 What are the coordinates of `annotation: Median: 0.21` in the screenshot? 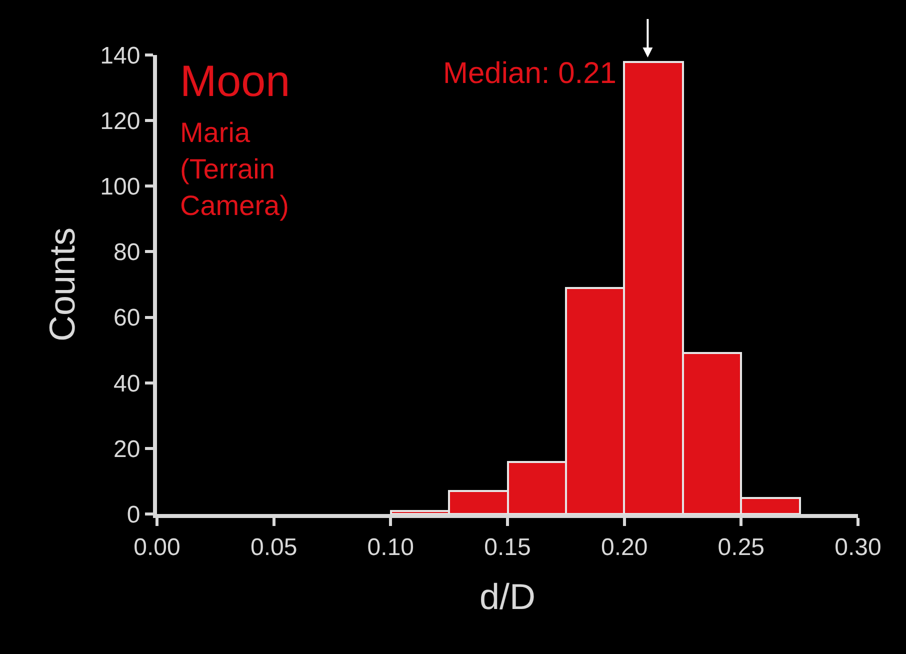 It's located at (529, 73).